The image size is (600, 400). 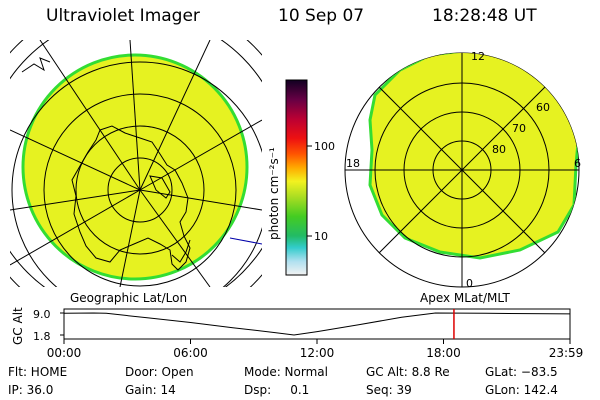 I want to click on alt-xtick-1800: 18:00, so click(x=443, y=353).